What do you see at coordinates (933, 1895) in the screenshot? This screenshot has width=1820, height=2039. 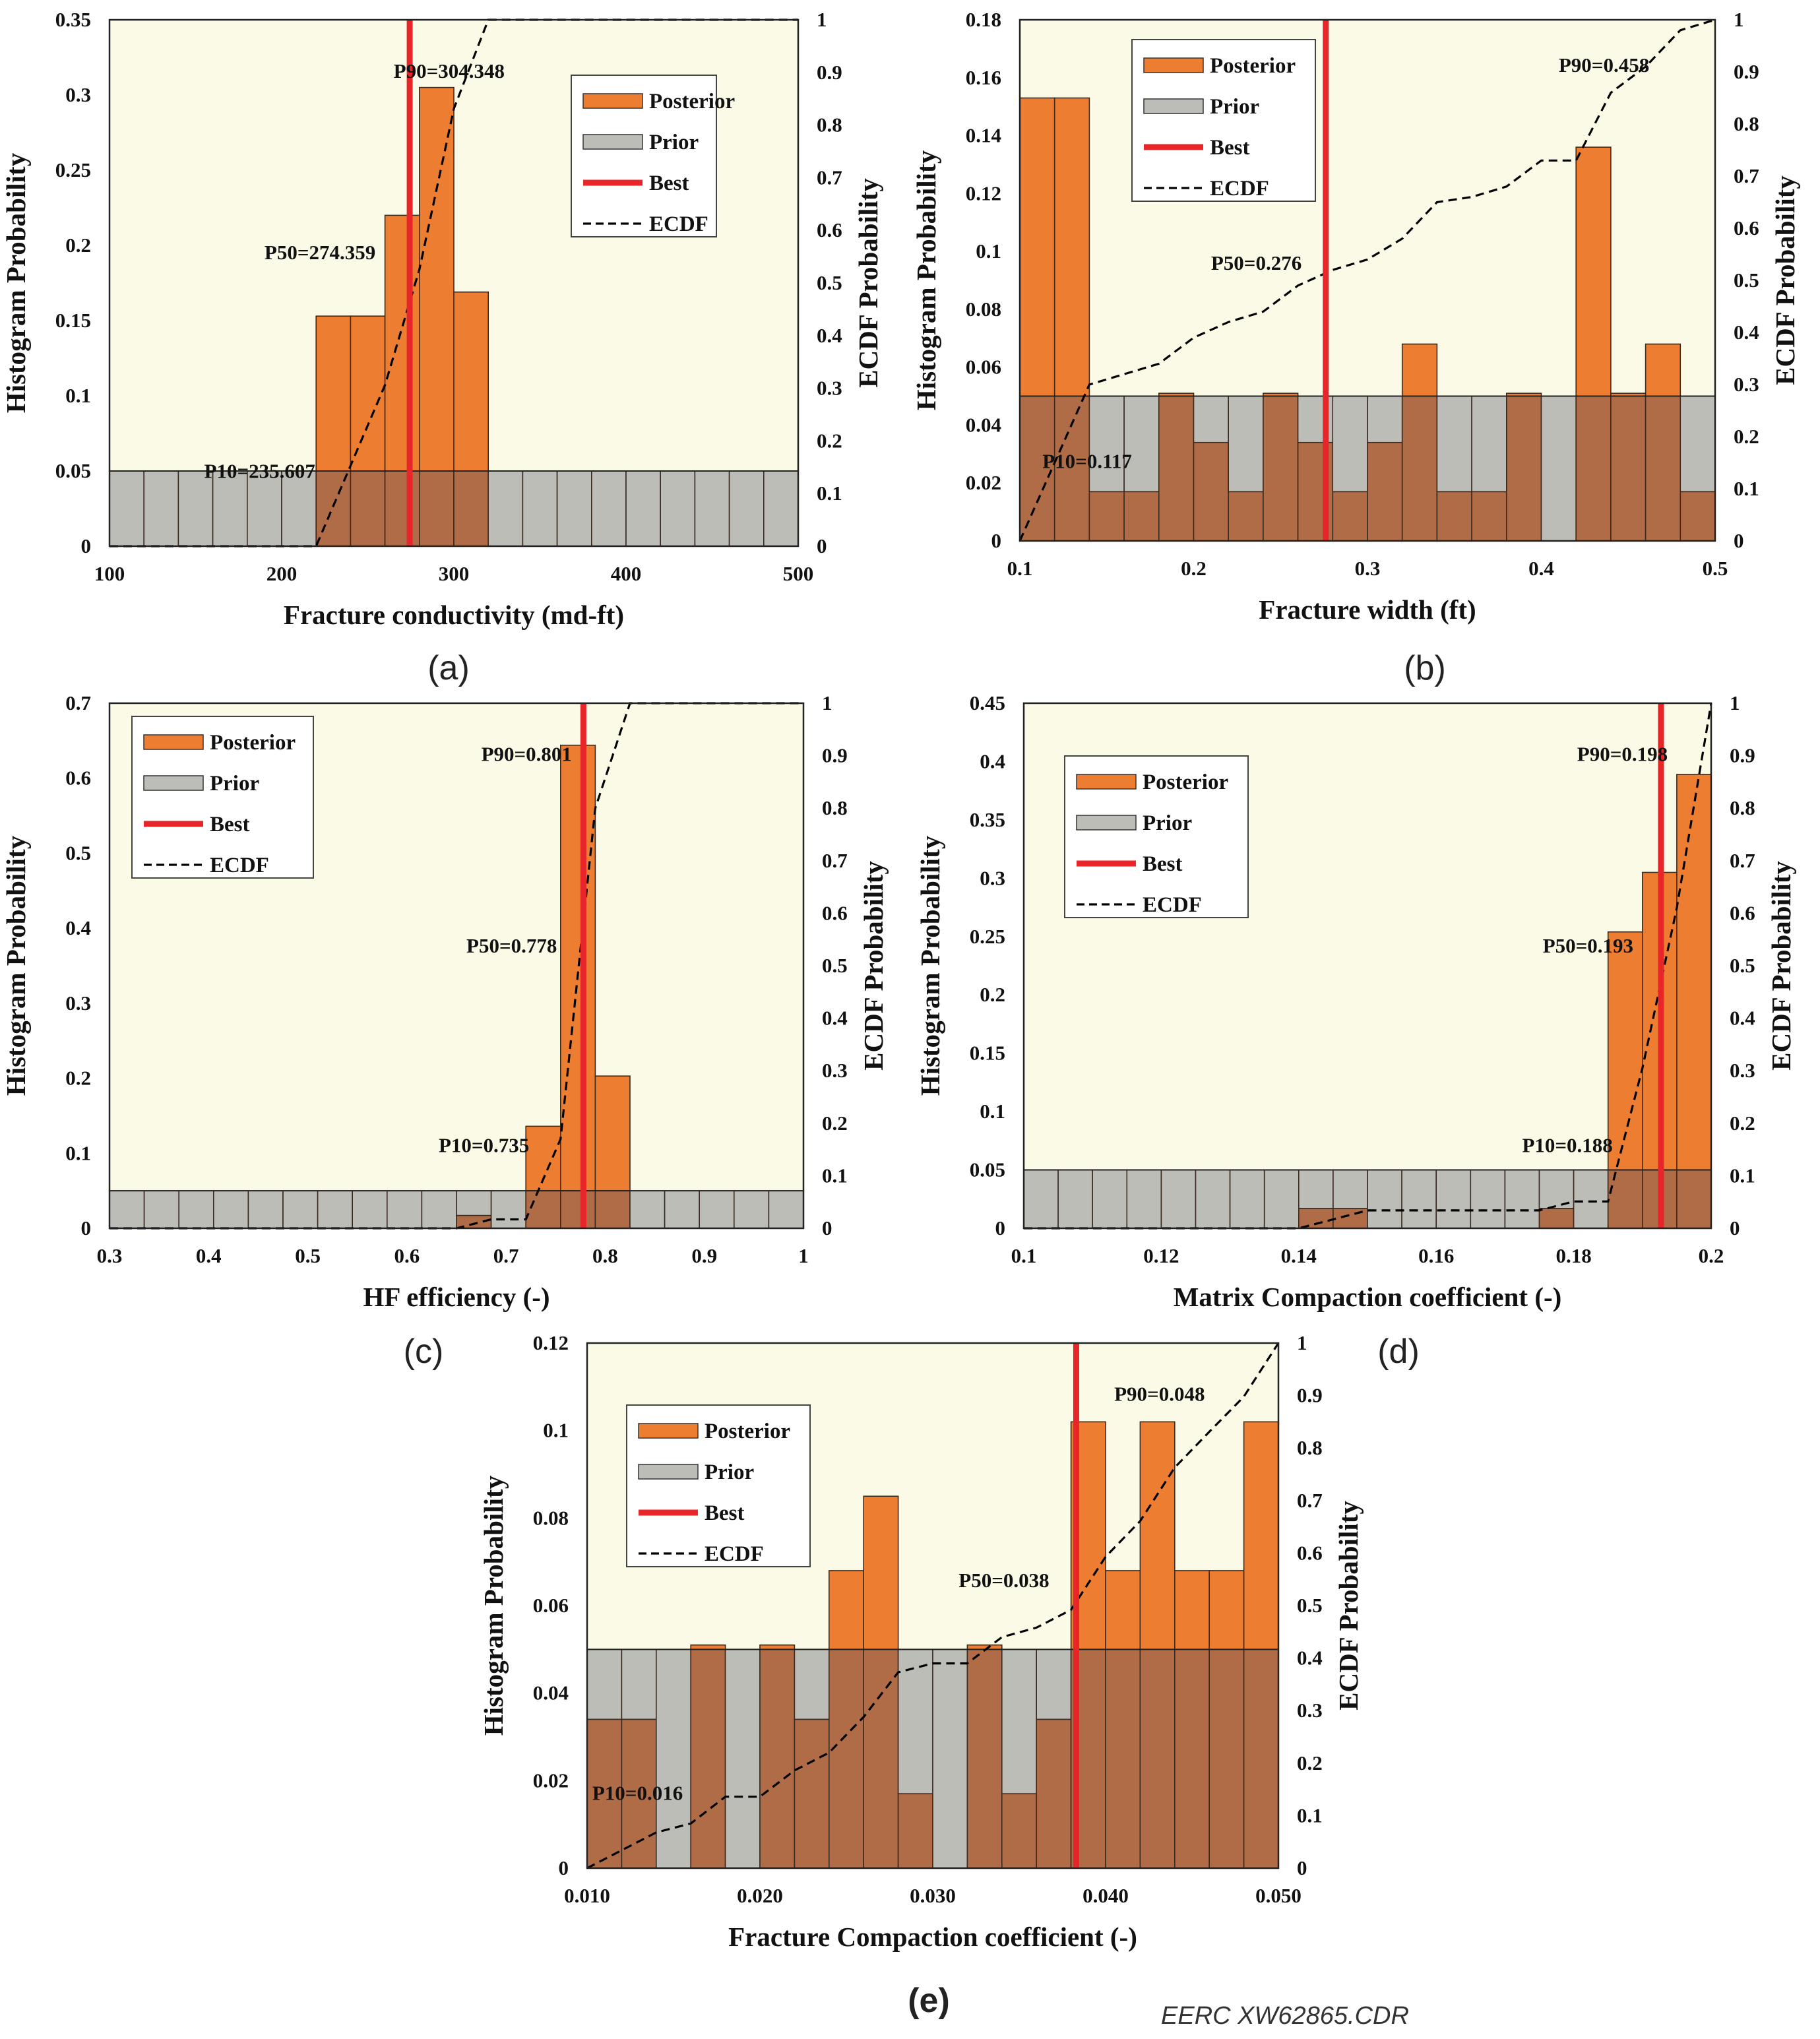 I see `x-tick-label: 0.030` at bounding box center [933, 1895].